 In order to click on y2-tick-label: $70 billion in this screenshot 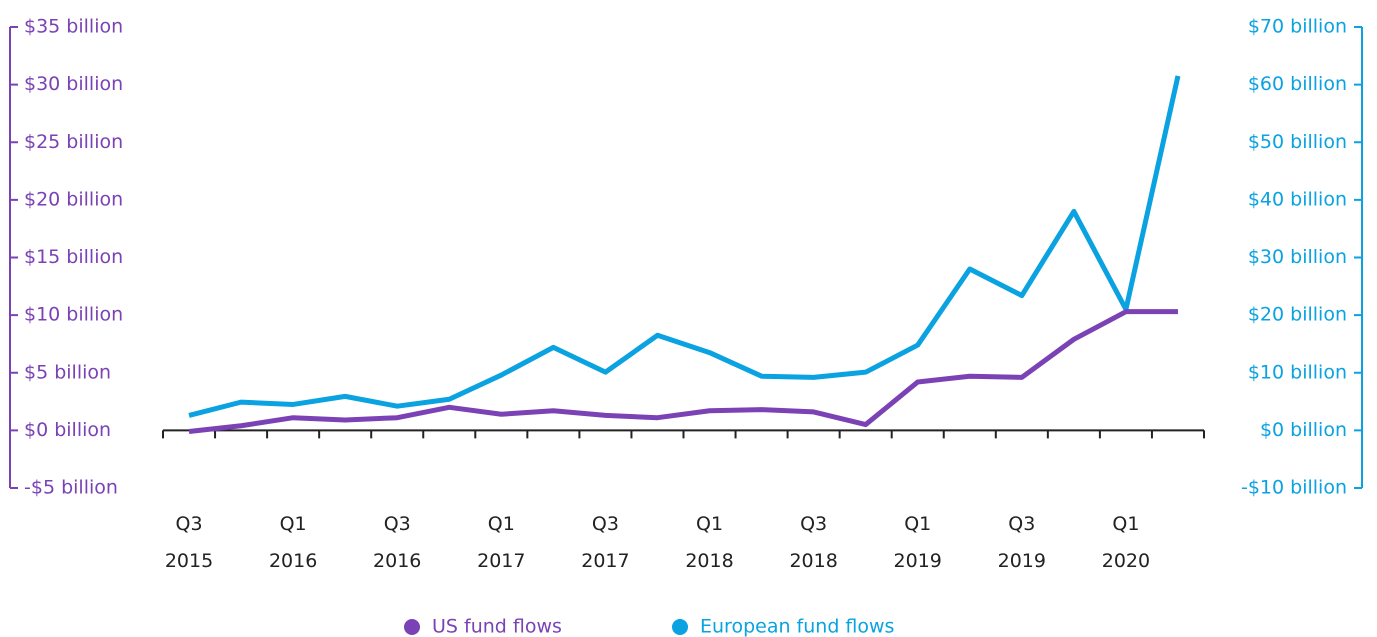, I will do `click(1297, 27)`.